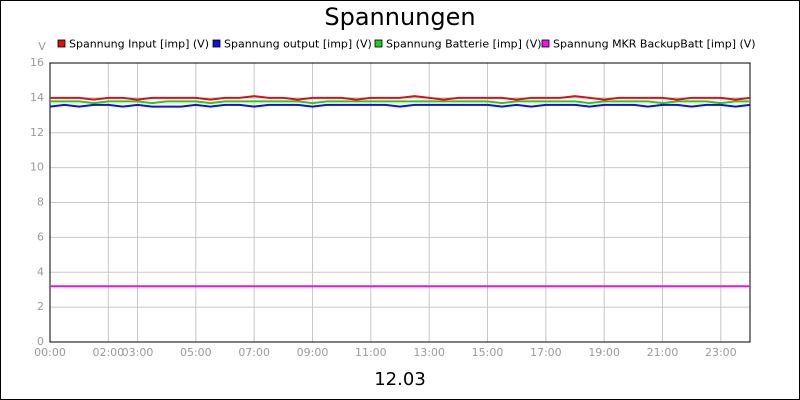 This screenshot has width=800, height=400. What do you see at coordinates (108, 352) in the screenshot?
I see `x-tick-label: 02:00` at bounding box center [108, 352].